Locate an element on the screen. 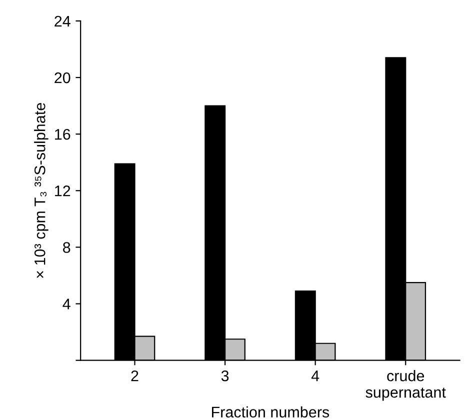 This screenshot has height=419, width=474. x-tick-label: crude supernatant is located at coordinates (406, 385).